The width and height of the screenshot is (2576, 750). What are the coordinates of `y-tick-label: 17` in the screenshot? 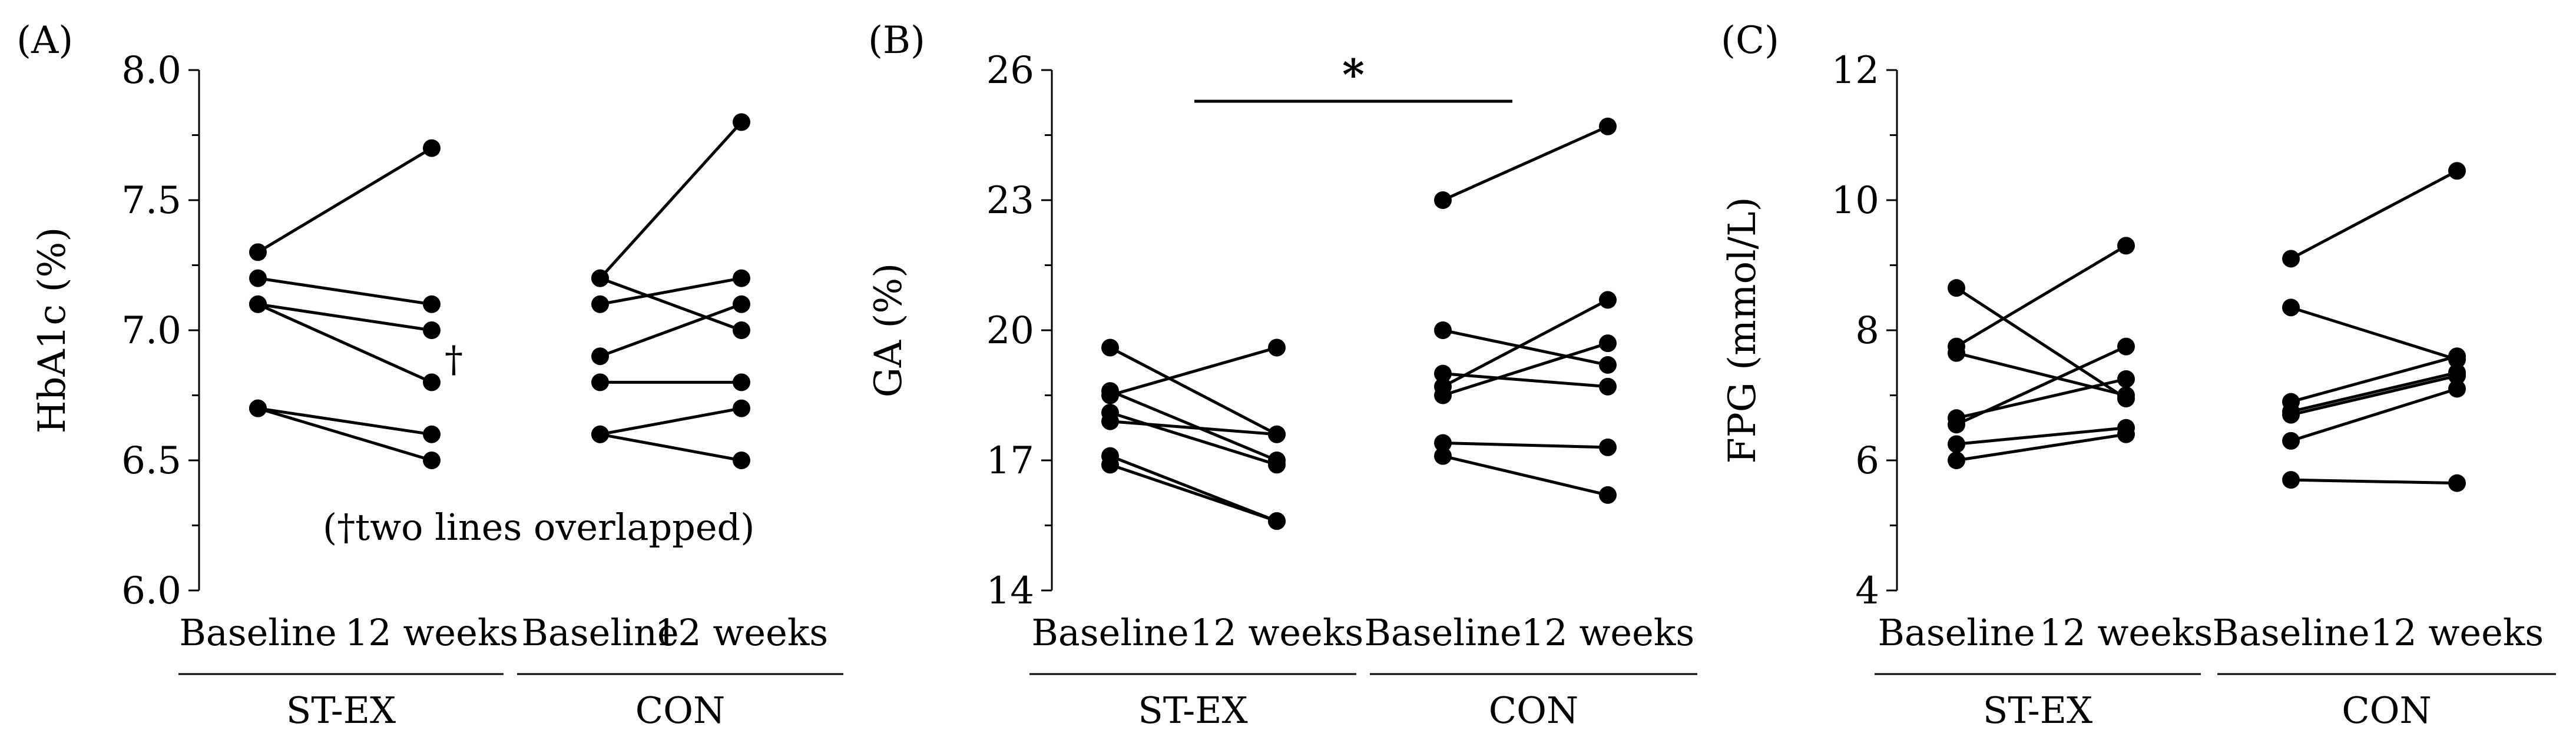 It's located at (1010, 461).